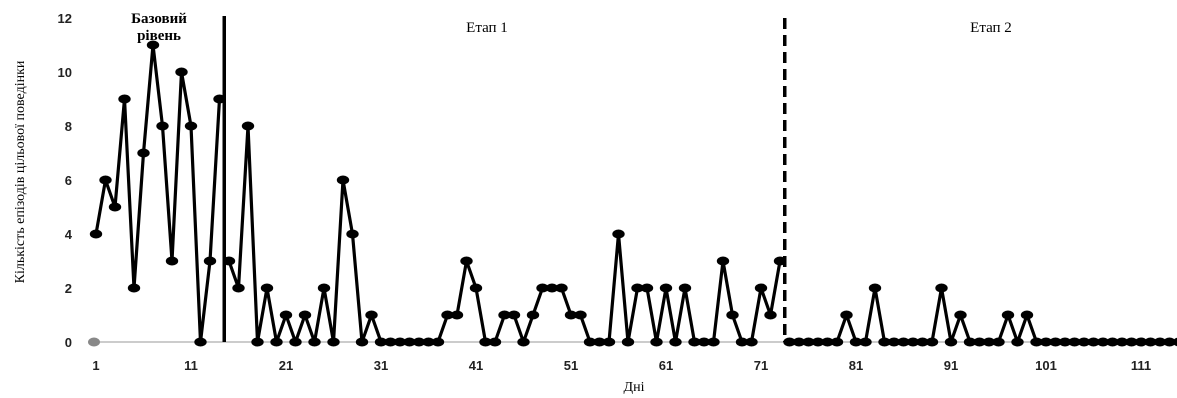 The image size is (1177, 398). What do you see at coordinates (991, 28) in the screenshot?
I see `phase-label-stage-2: Етап 2` at bounding box center [991, 28].